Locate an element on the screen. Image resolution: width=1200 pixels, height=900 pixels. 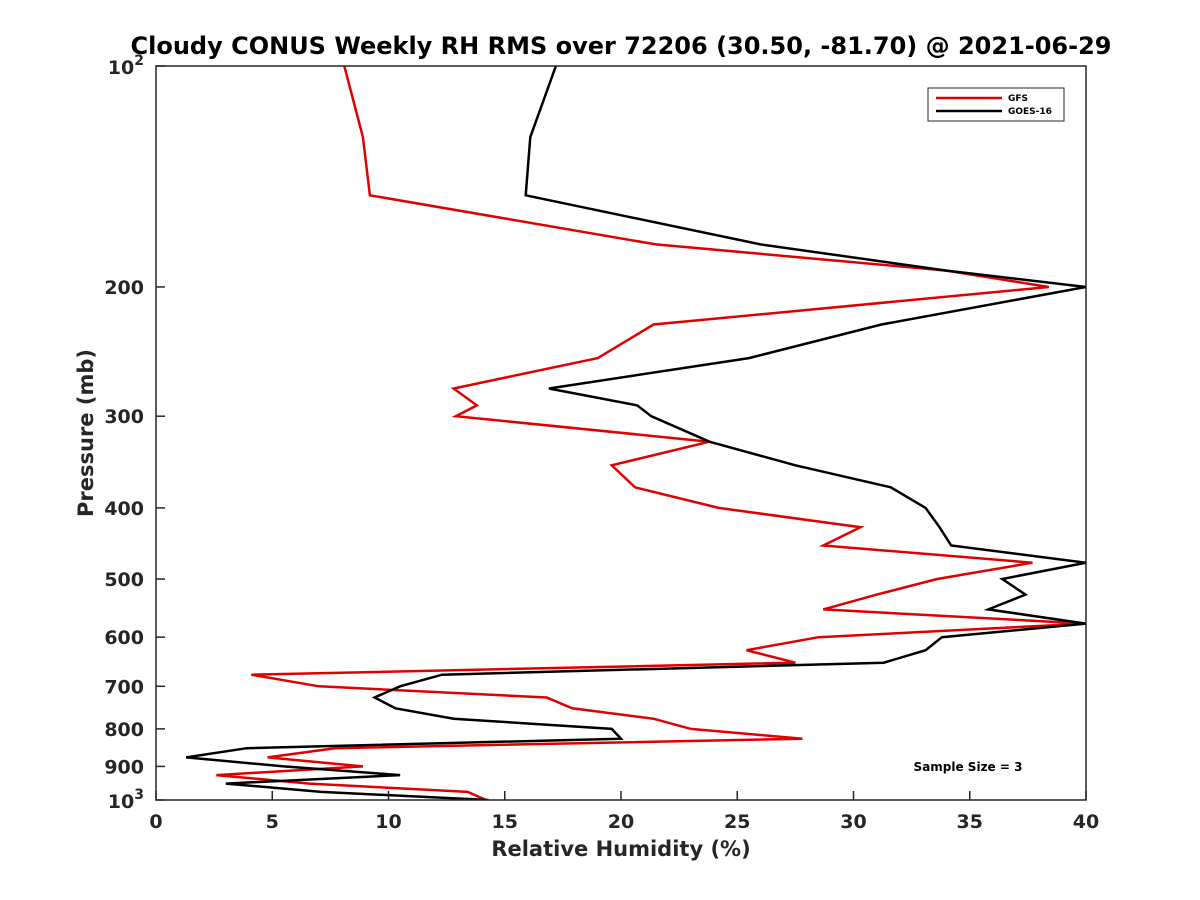
y-tick-label: 200 is located at coordinates (124, 288).